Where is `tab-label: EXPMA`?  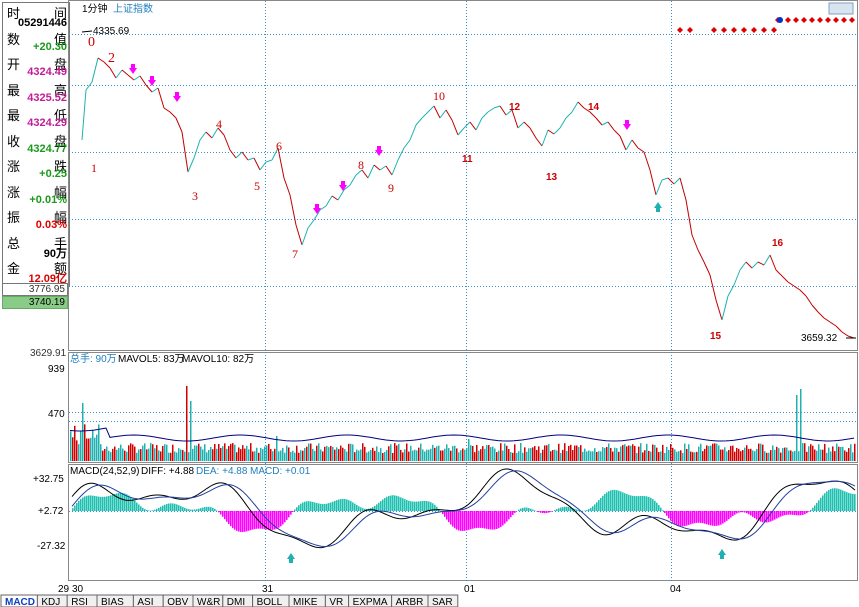
tab-label: EXPMA is located at coordinates (370, 602).